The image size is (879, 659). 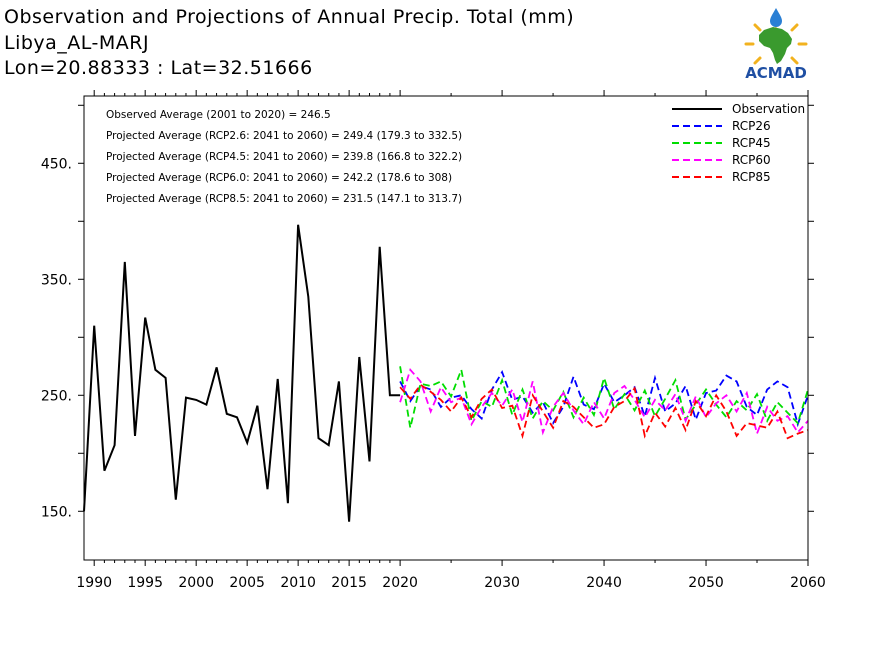 I want to click on x-tick-label: 2020, so click(x=400, y=583).